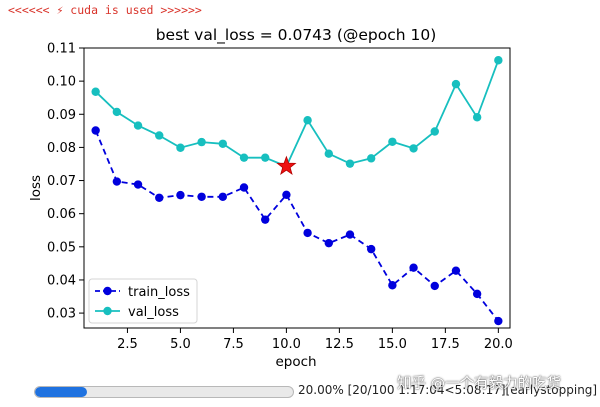 The image size is (600, 407). I want to click on y-tick-label: 0.11, so click(61, 49).